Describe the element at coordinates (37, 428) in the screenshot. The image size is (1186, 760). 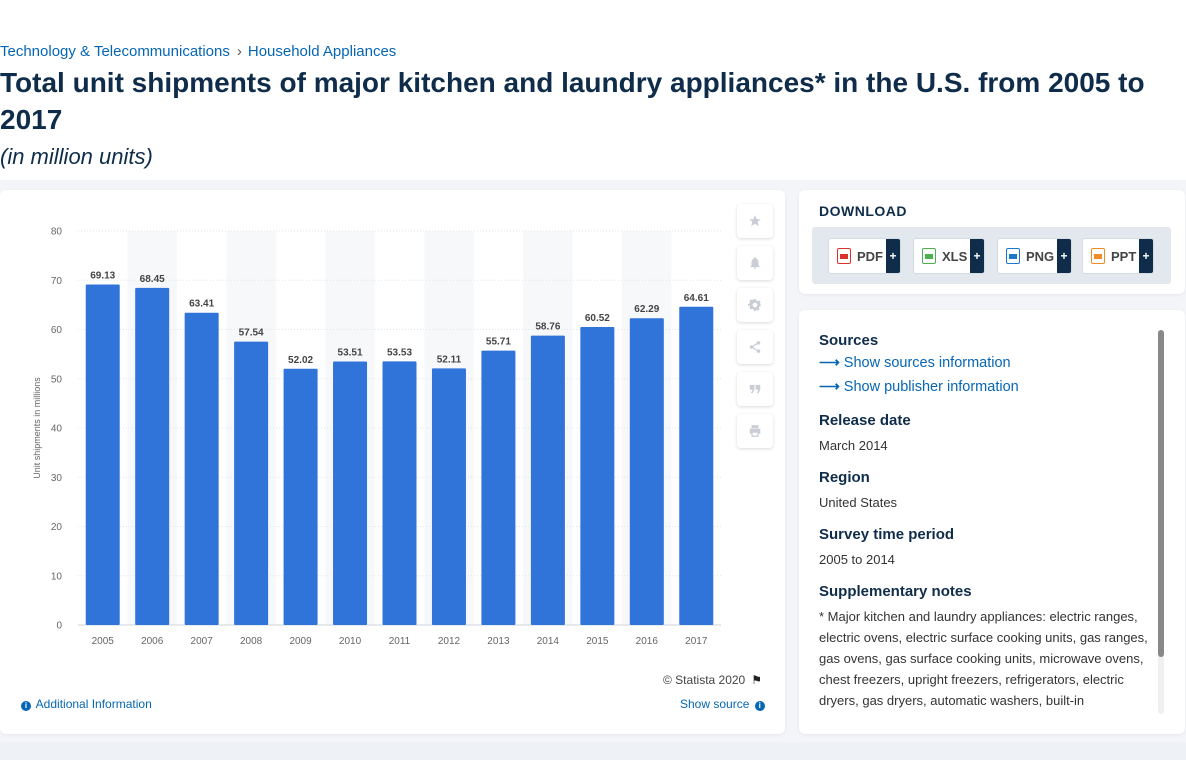
I see `y-axis-title: Unit shipments in millions` at that location.